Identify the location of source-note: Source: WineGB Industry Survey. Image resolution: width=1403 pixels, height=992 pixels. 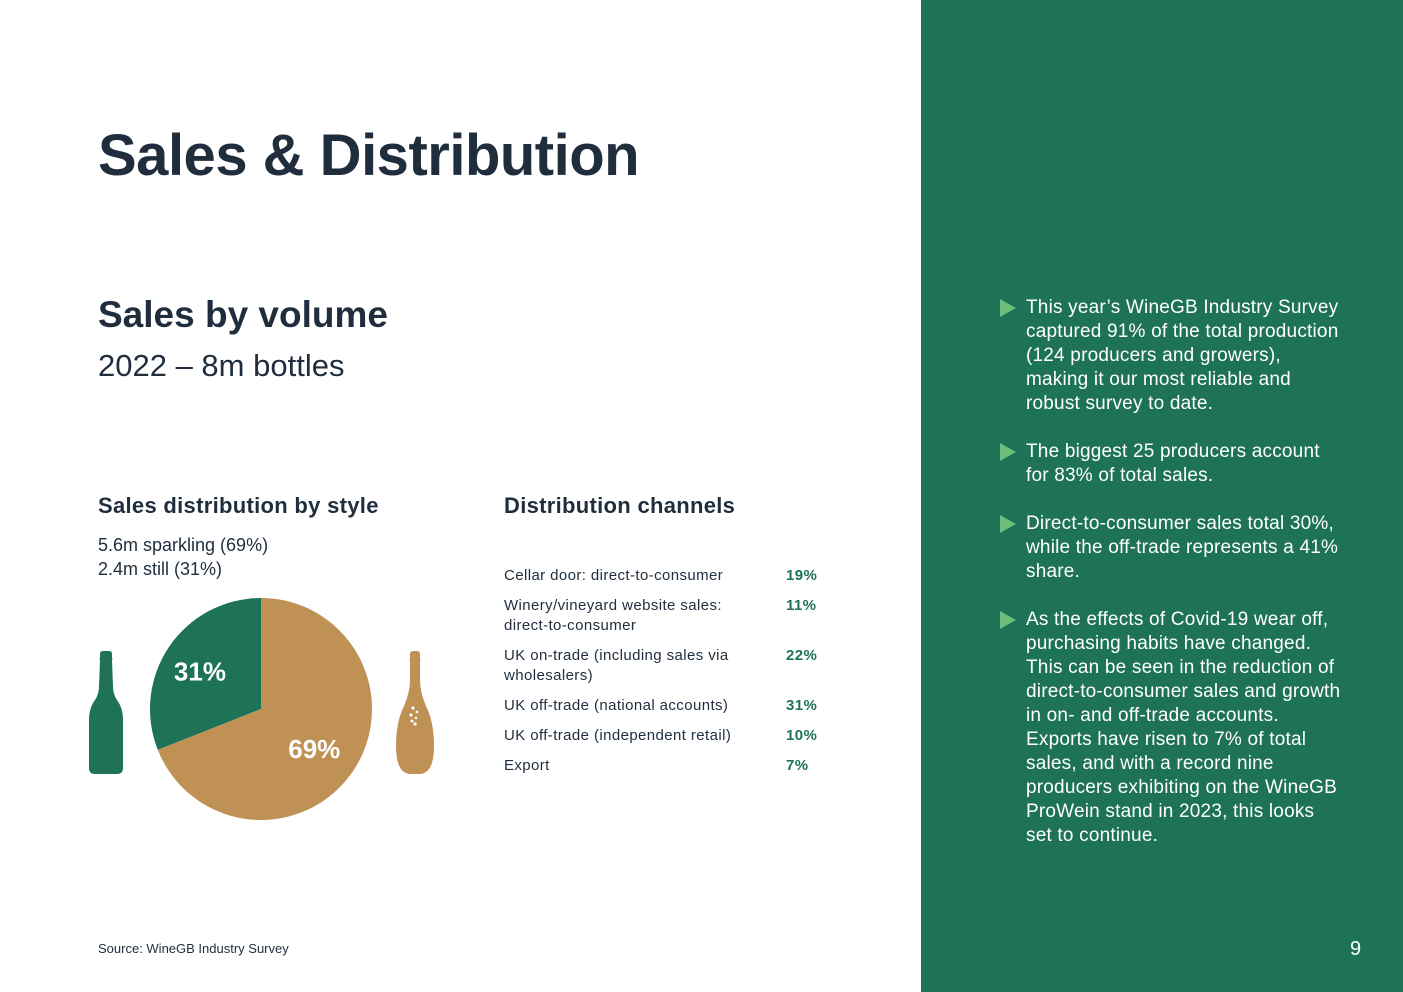
(193, 948).